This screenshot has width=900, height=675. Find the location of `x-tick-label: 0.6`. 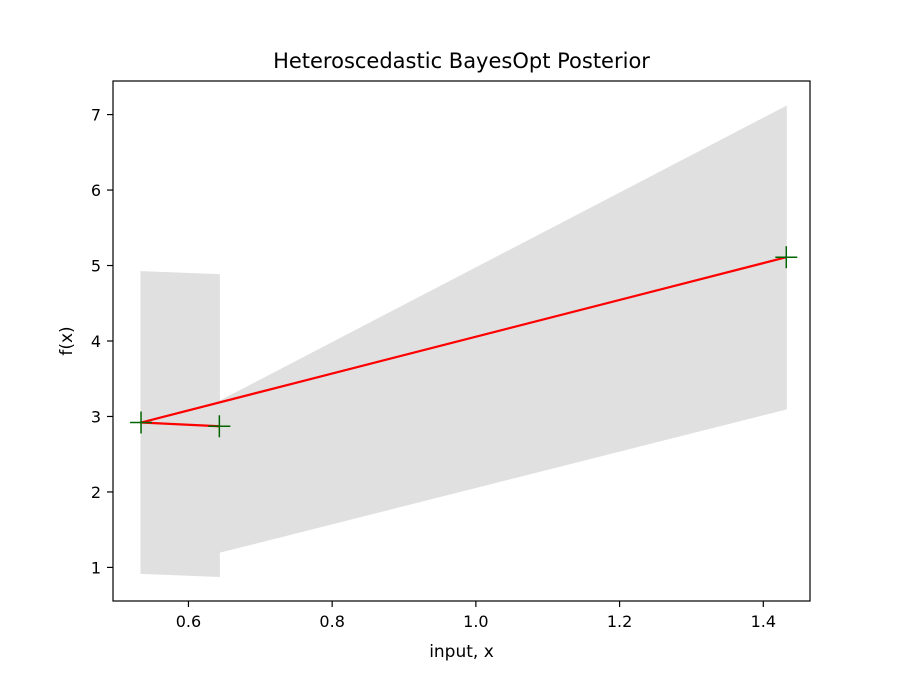

x-tick-label: 0.6 is located at coordinates (188, 621).